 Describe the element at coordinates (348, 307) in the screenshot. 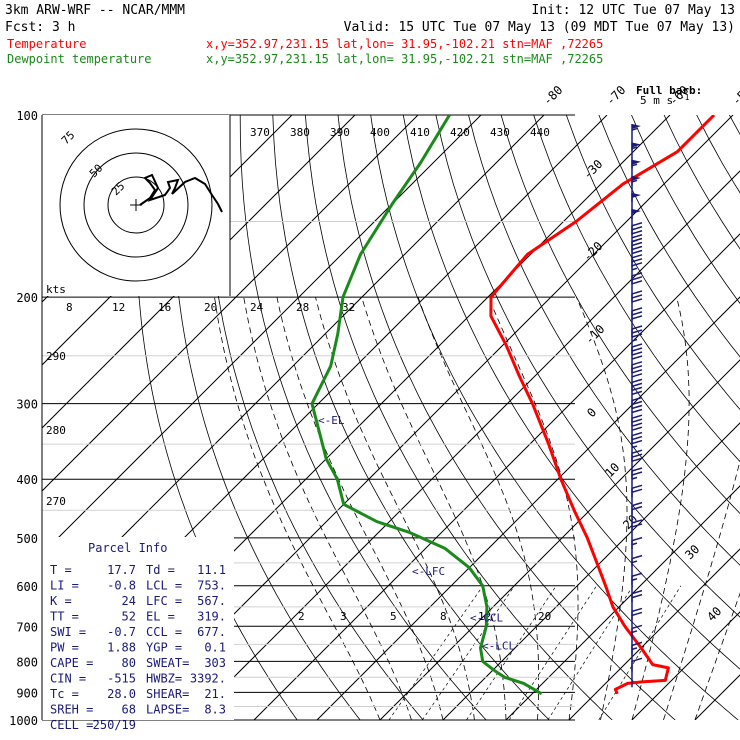

I see `wind-scale-label: 32` at that location.